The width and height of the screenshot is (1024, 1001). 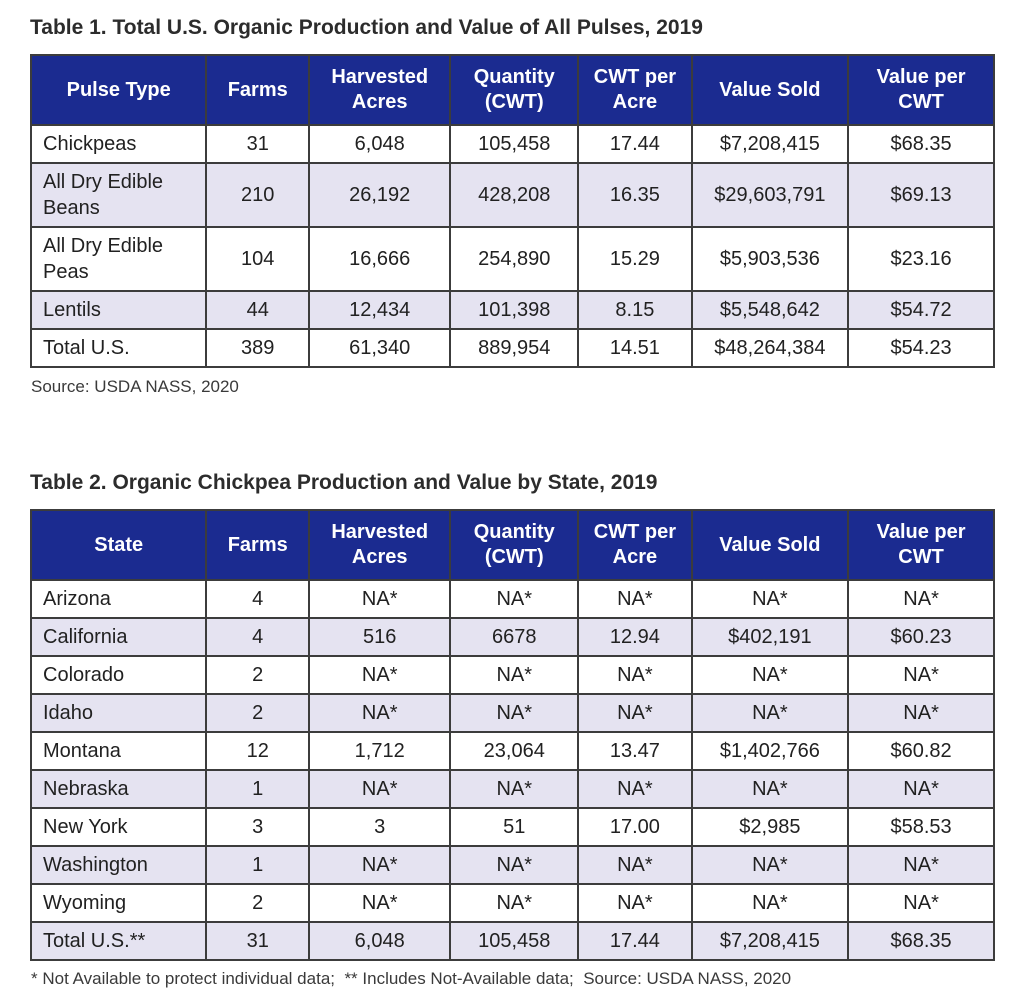 I want to click on row-label-cell: Total U.S.**, so click(x=118, y=941).